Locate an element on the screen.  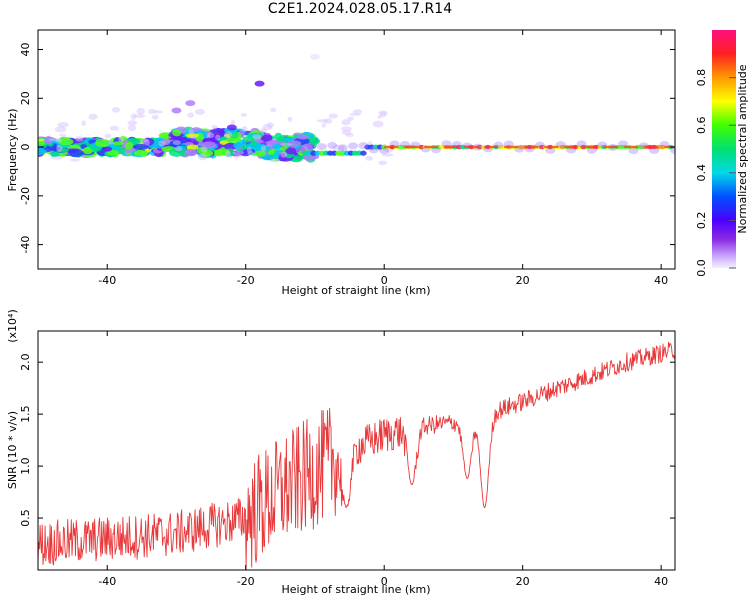
colorbar-tick-label: 0.4 is located at coordinates (701, 173).